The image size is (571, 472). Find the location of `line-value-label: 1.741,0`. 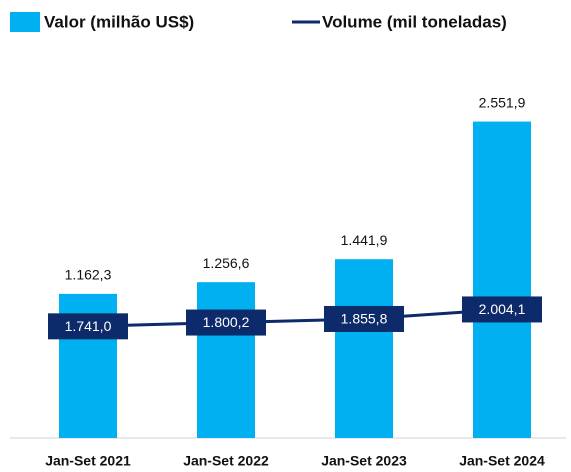

line-value-label: 1.741,0 is located at coordinates (88, 326).